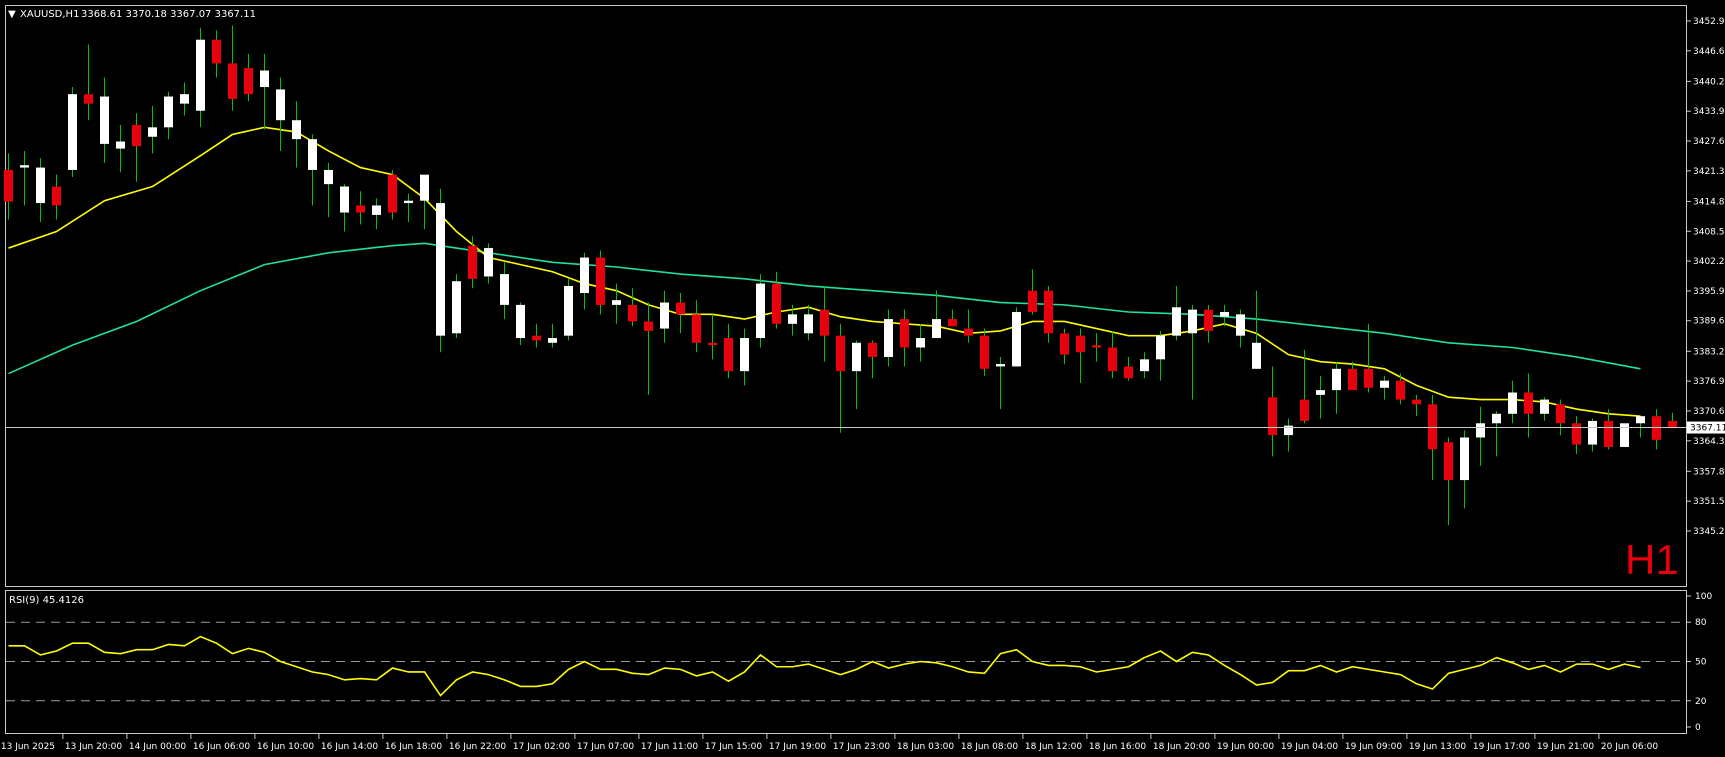 The height and width of the screenshot is (757, 1725). Describe the element at coordinates (168, 14) in the screenshot. I see `ohlc-readout: 3368.61 3370.18 3367.07 3367.11` at that location.